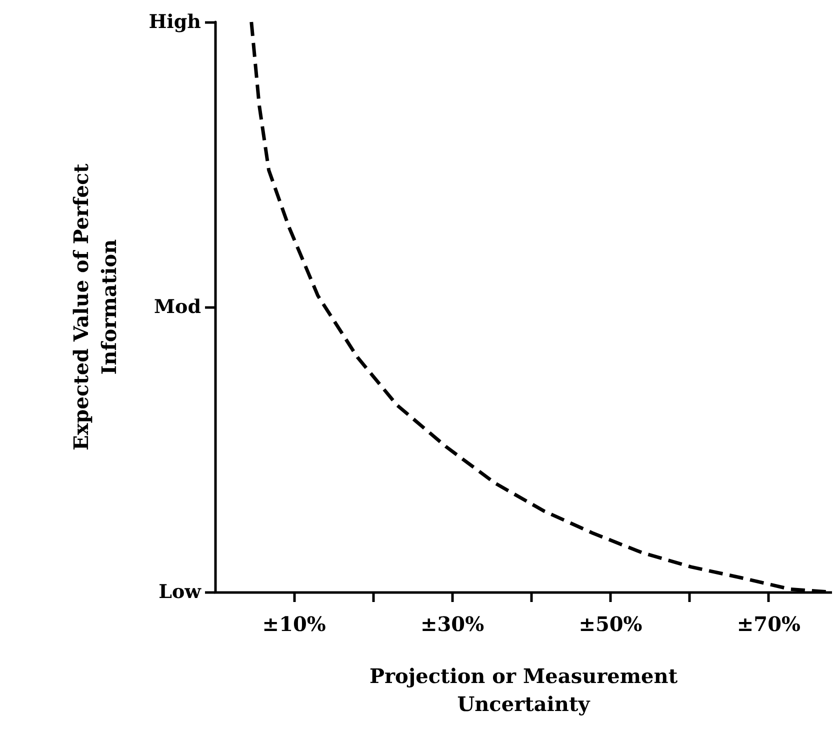 The image size is (840, 744). Describe the element at coordinates (452, 624) in the screenshot. I see `x-tick-label: ±30%` at that location.